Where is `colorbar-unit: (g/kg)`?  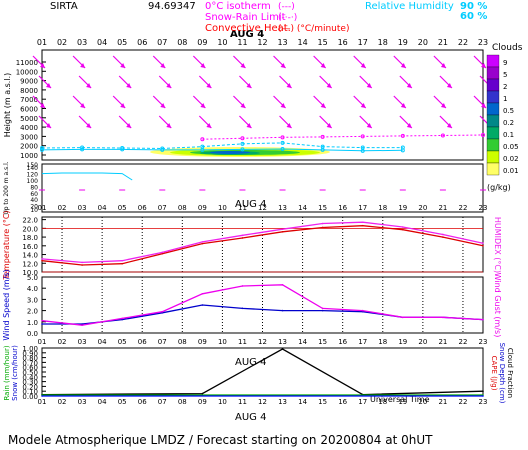 colorbar-unit: (g/kg) is located at coordinates (499, 187).